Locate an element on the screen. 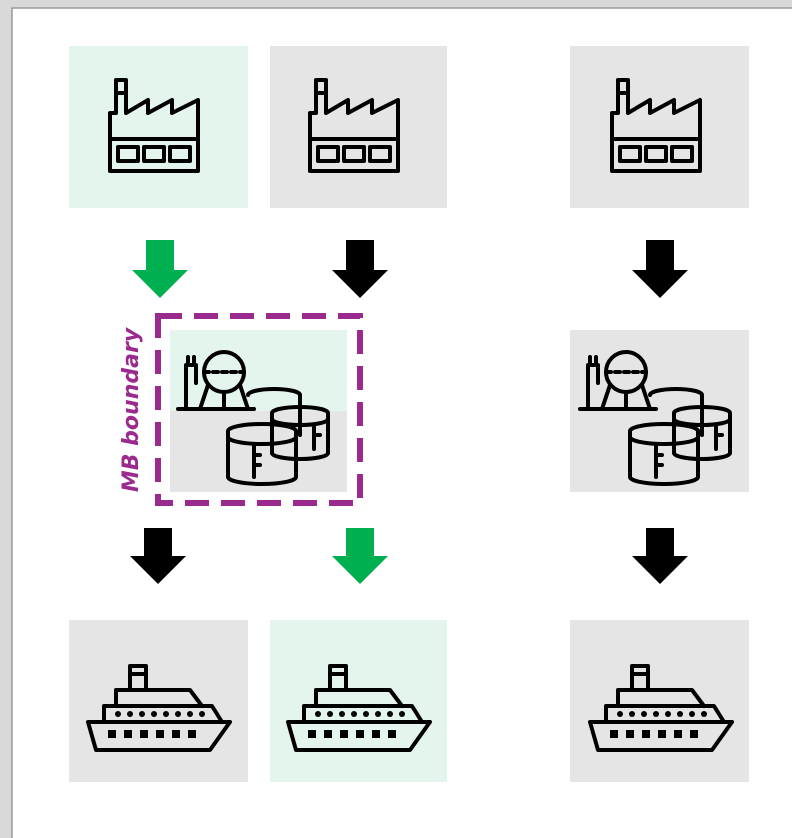 The image size is (792, 838). mb-boundary is located at coordinates (259, 409).